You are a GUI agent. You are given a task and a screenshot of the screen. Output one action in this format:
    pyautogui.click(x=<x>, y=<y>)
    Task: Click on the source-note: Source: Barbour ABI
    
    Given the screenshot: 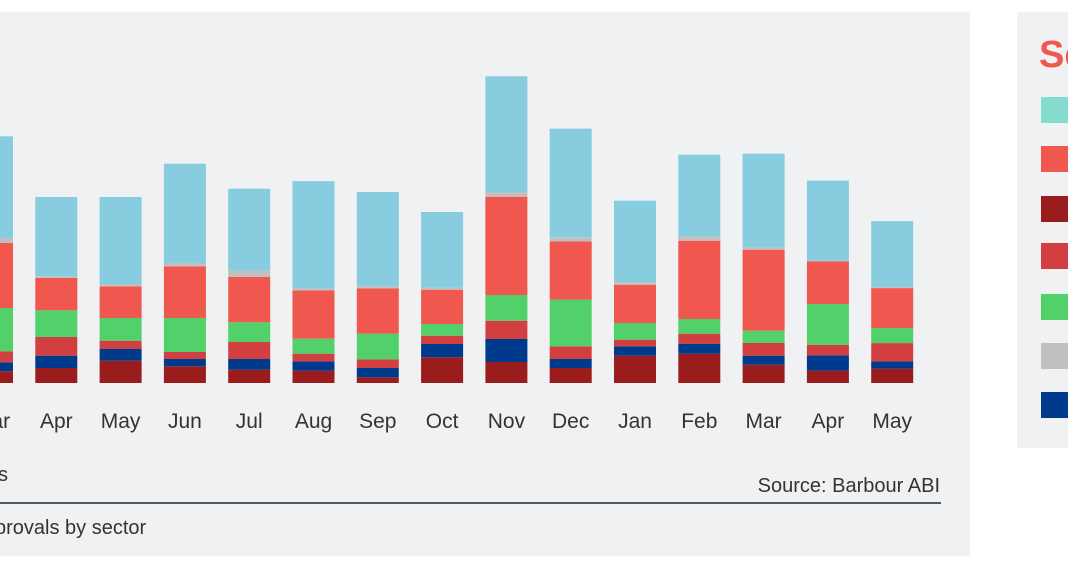 What is the action you would take?
    pyautogui.click(x=848, y=486)
    